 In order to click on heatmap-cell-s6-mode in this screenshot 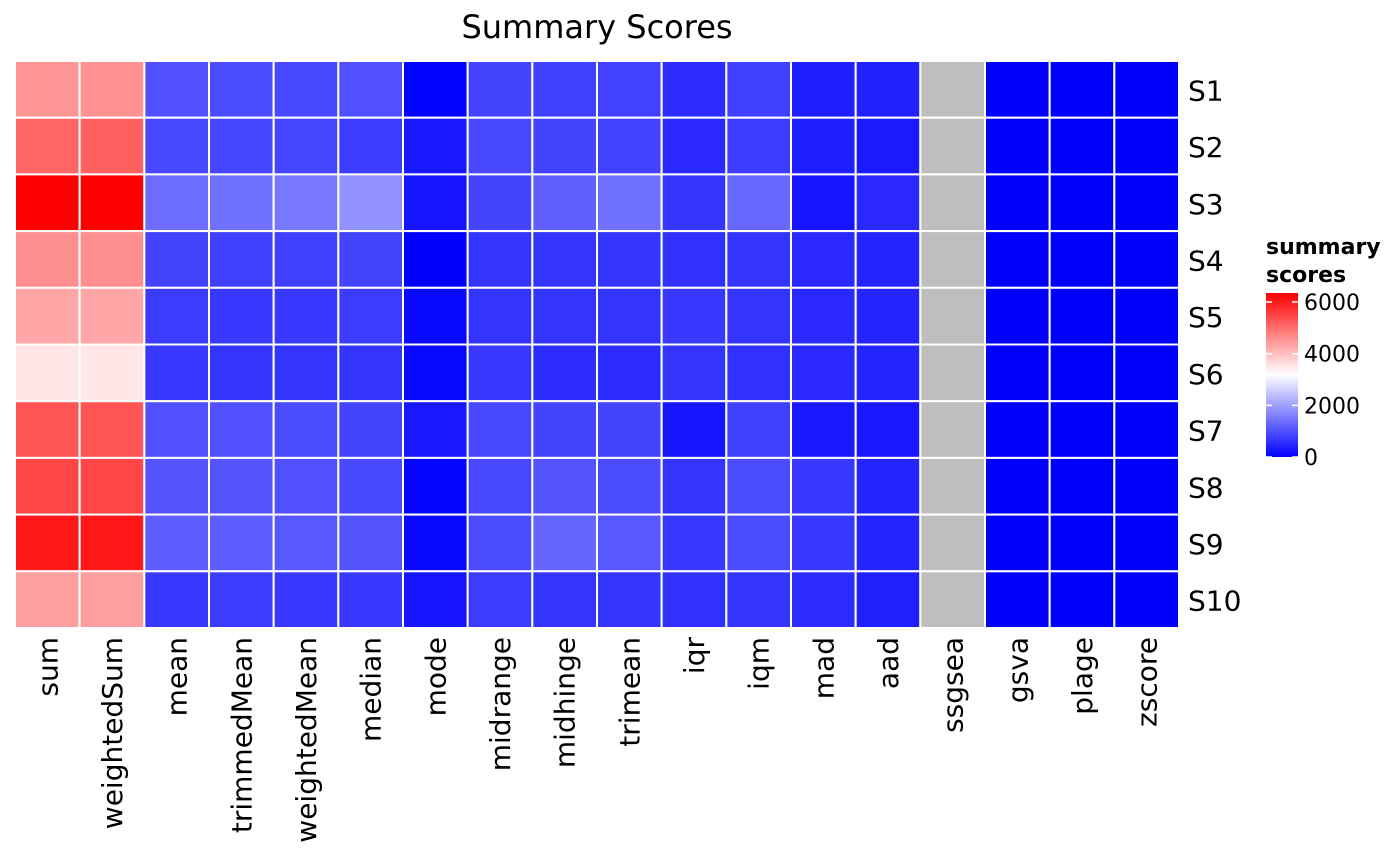, I will do `click(435, 373)`.